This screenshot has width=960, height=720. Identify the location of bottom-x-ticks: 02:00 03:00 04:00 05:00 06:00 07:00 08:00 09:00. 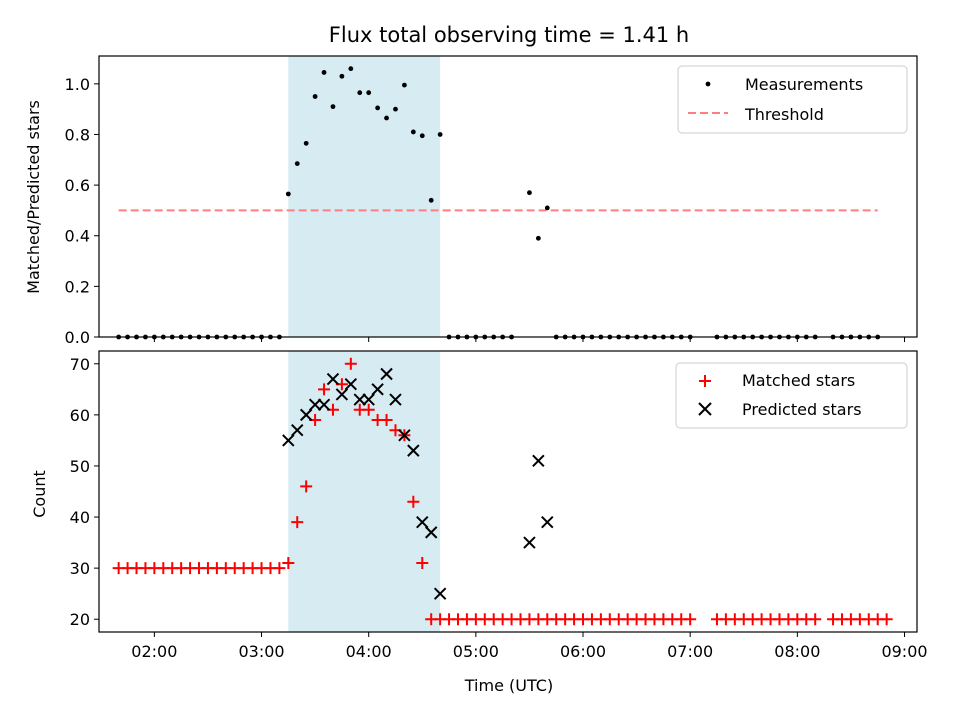
(529, 646).